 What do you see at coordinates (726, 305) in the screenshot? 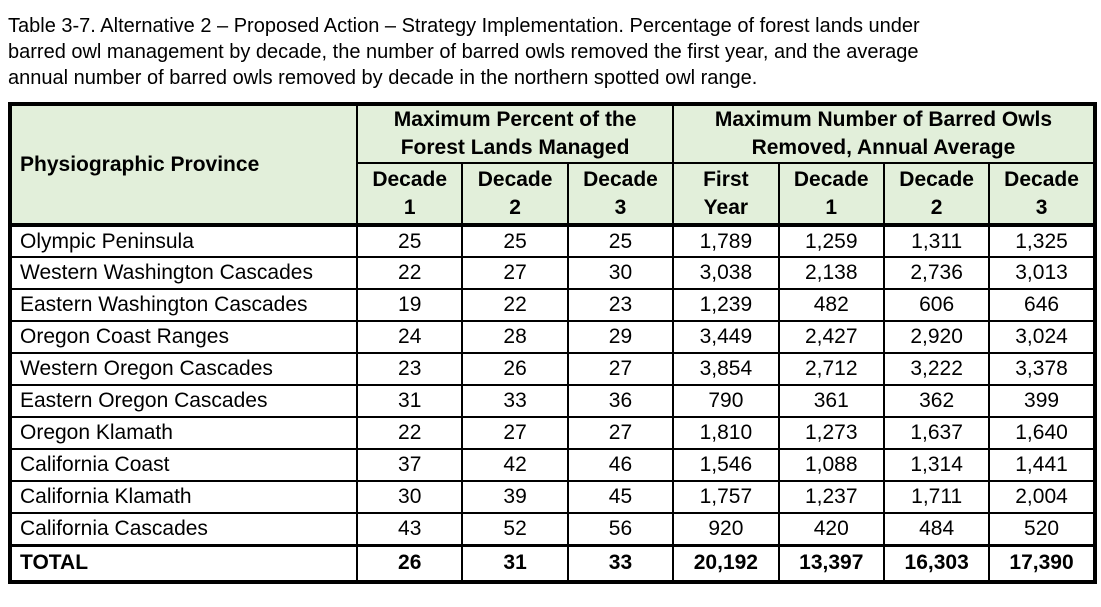
I see `value-cell: 1,239` at bounding box center [726, 305].